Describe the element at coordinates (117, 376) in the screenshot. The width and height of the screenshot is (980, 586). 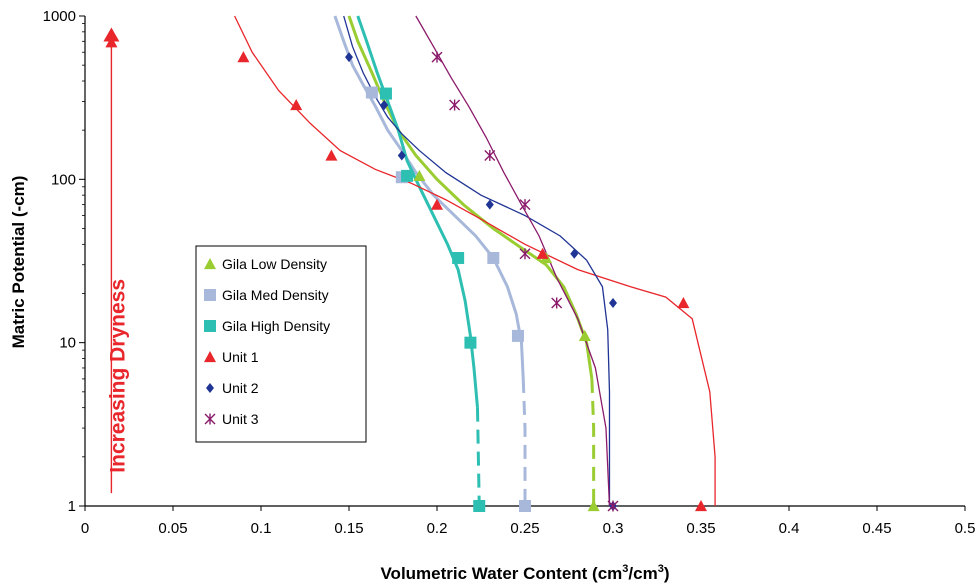
I see `annotation-text: Increasing Dryness` at that location.